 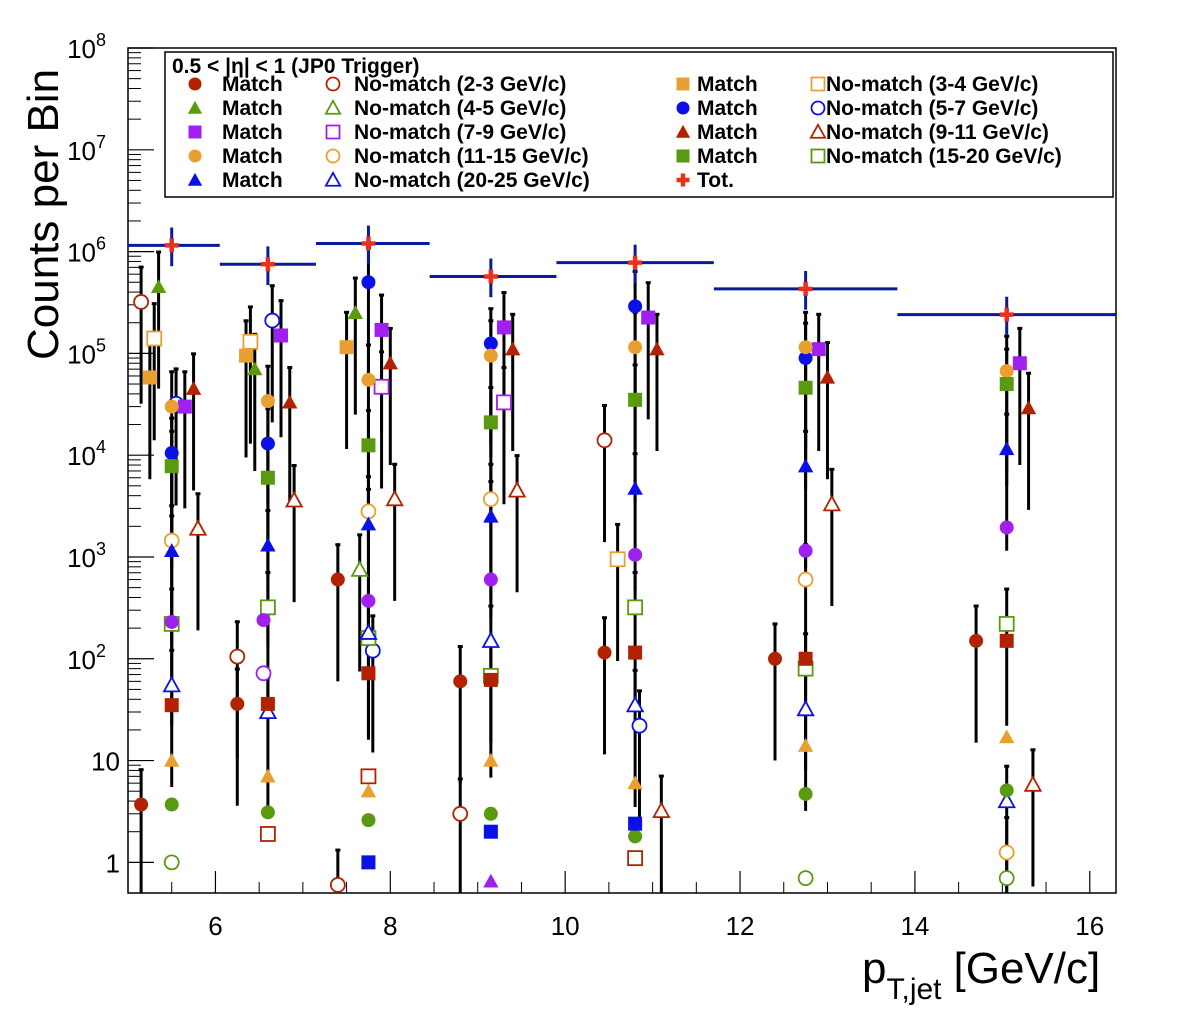 I want to click on x-tick-label: 10, so click(x=565, y=926).